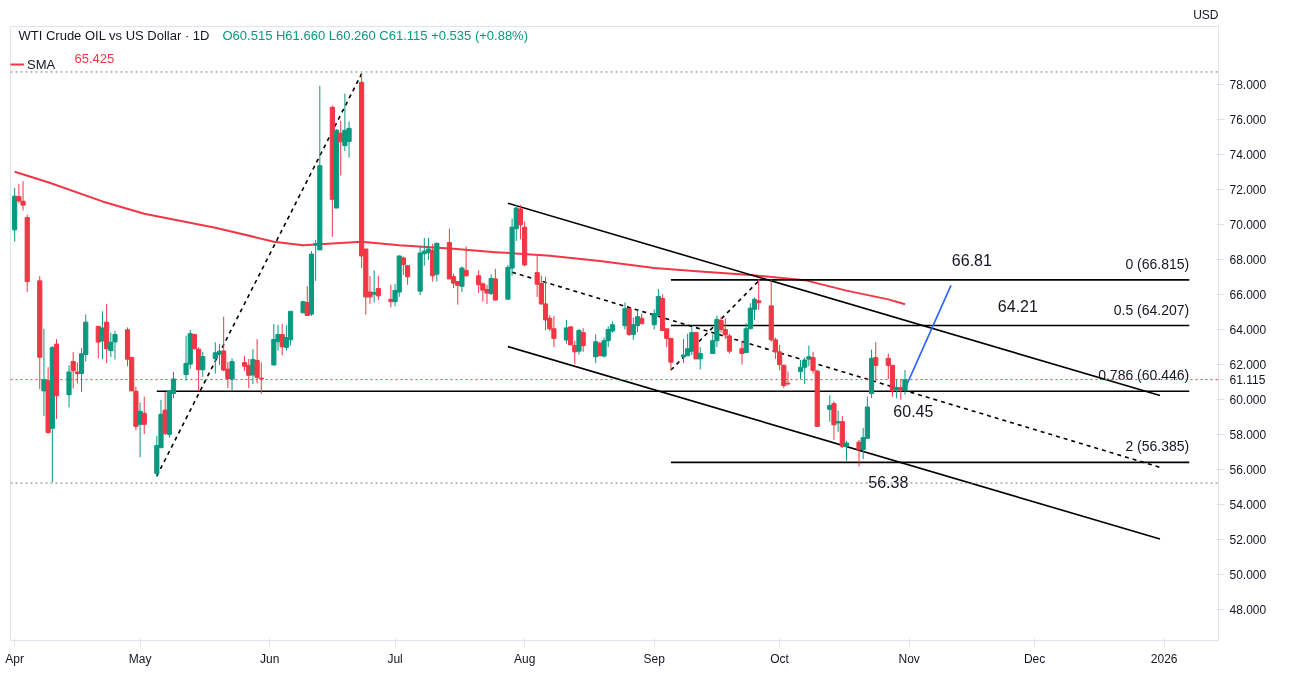  Describe the element at coordinates (972, 260) in the screenshot. I see `annotation: 66.81` at that location.